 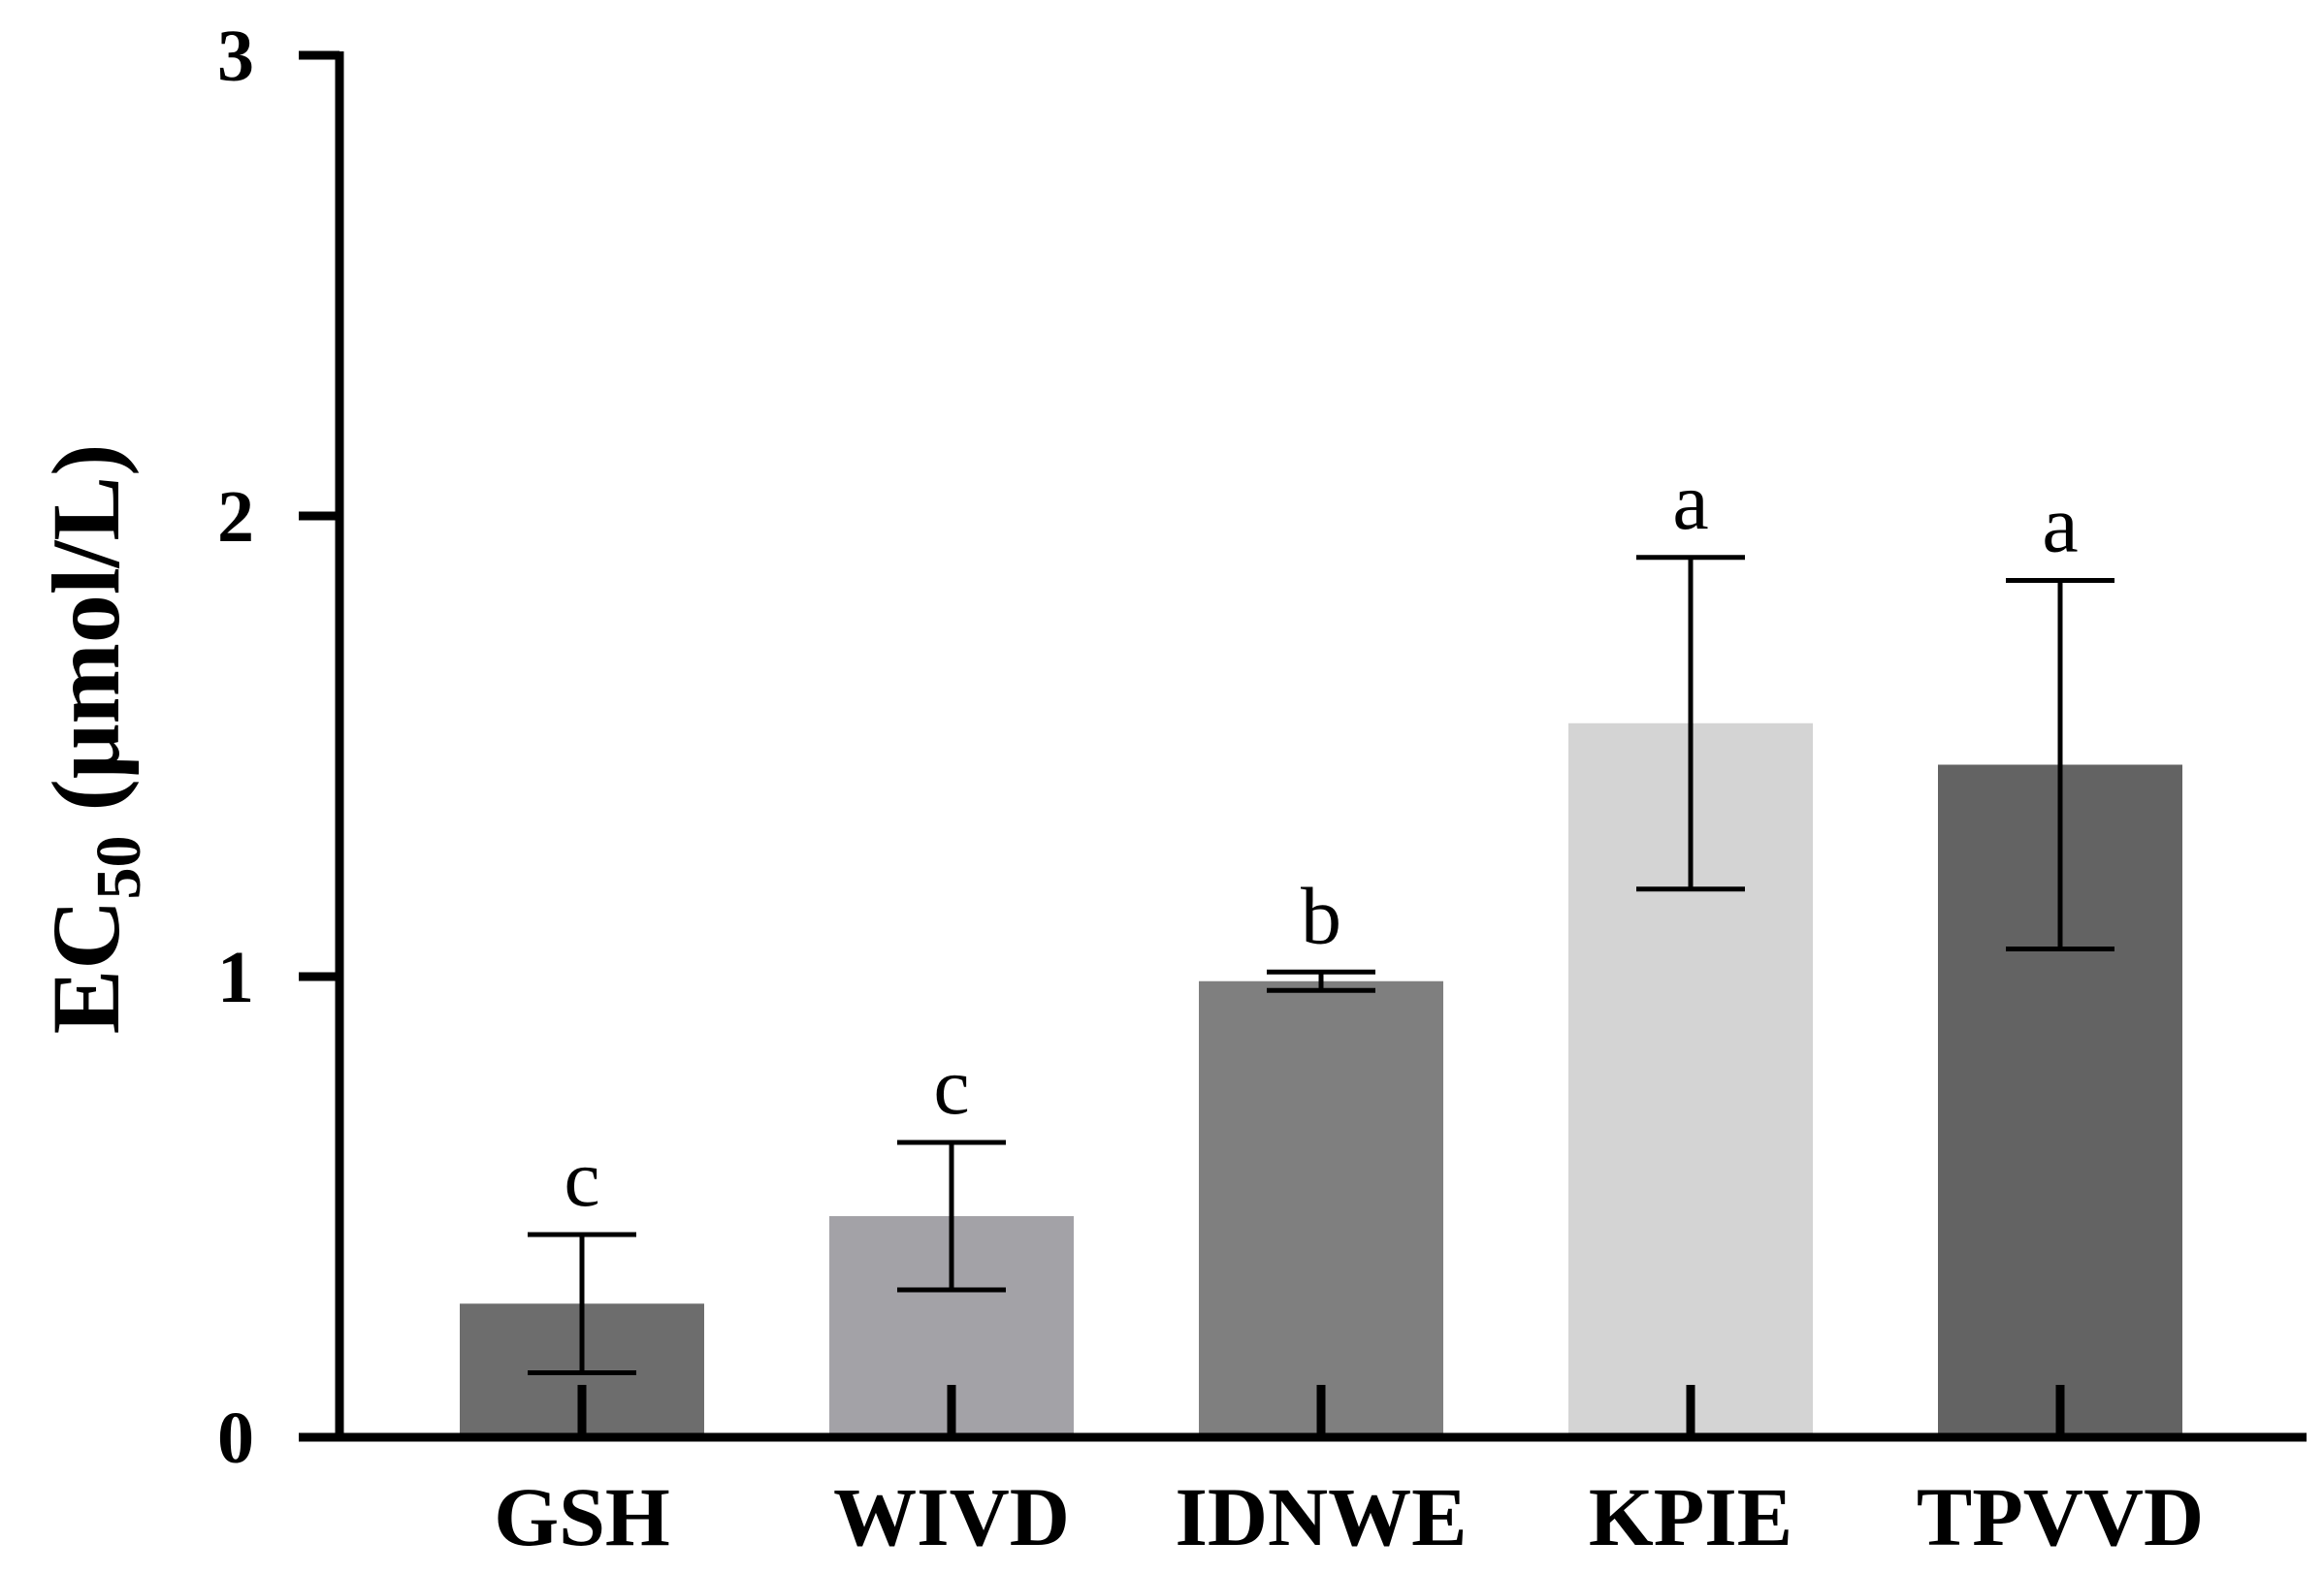 I want to click on significance-letter-tpvvd: a, so click(x=2060, y=525).